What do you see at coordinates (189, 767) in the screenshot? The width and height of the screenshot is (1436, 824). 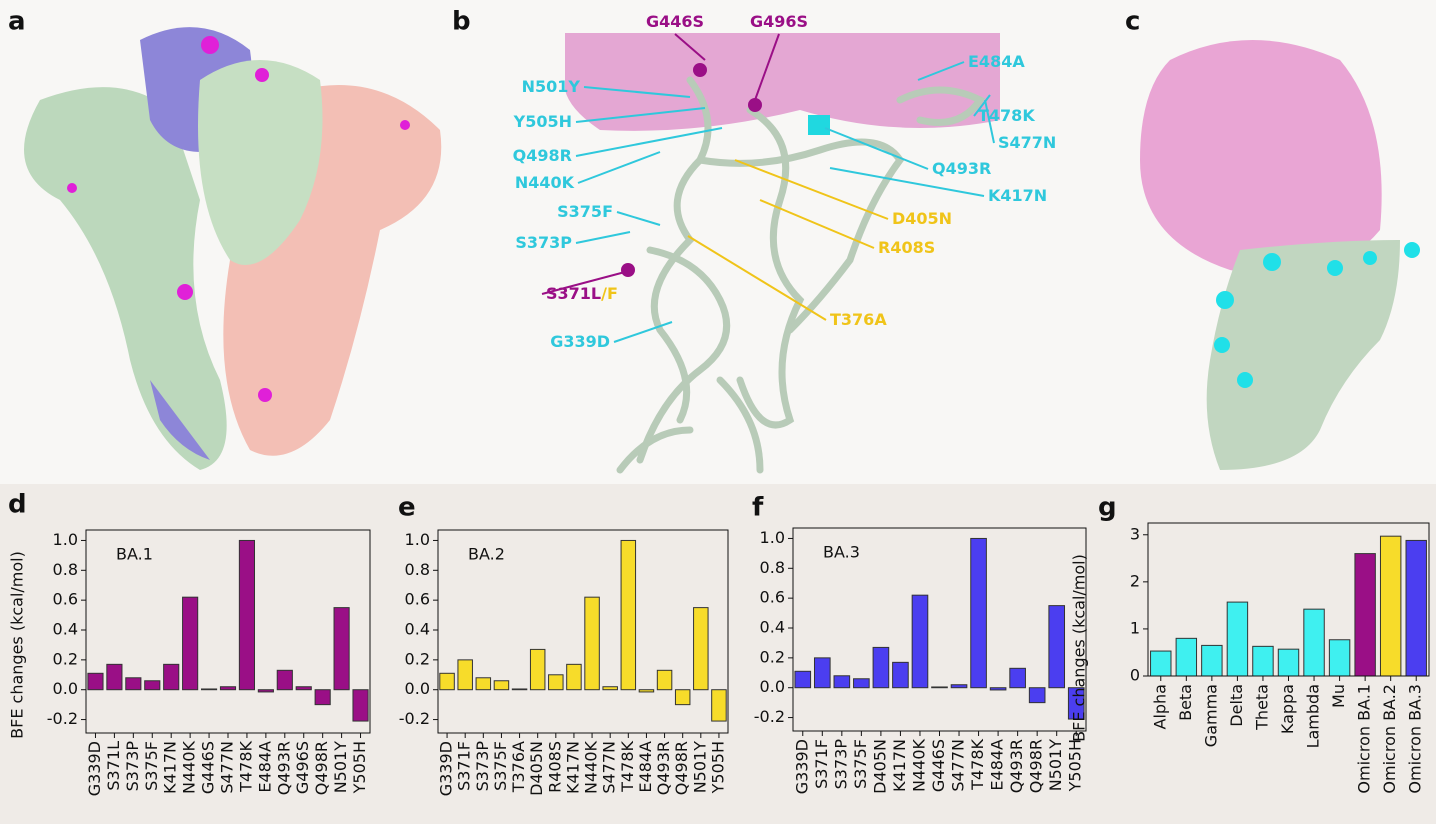 I see `x-tick-label: N440K` at bounding box center [189, 767].